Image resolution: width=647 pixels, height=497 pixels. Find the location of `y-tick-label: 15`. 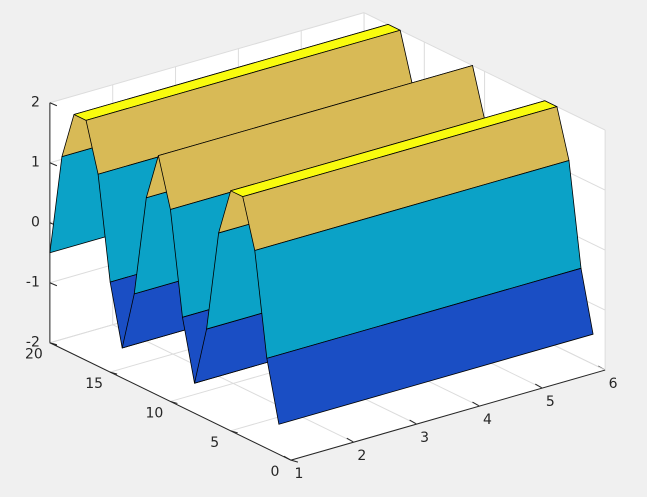

y-tick-label: 15 is located at coordinates (94, 384).